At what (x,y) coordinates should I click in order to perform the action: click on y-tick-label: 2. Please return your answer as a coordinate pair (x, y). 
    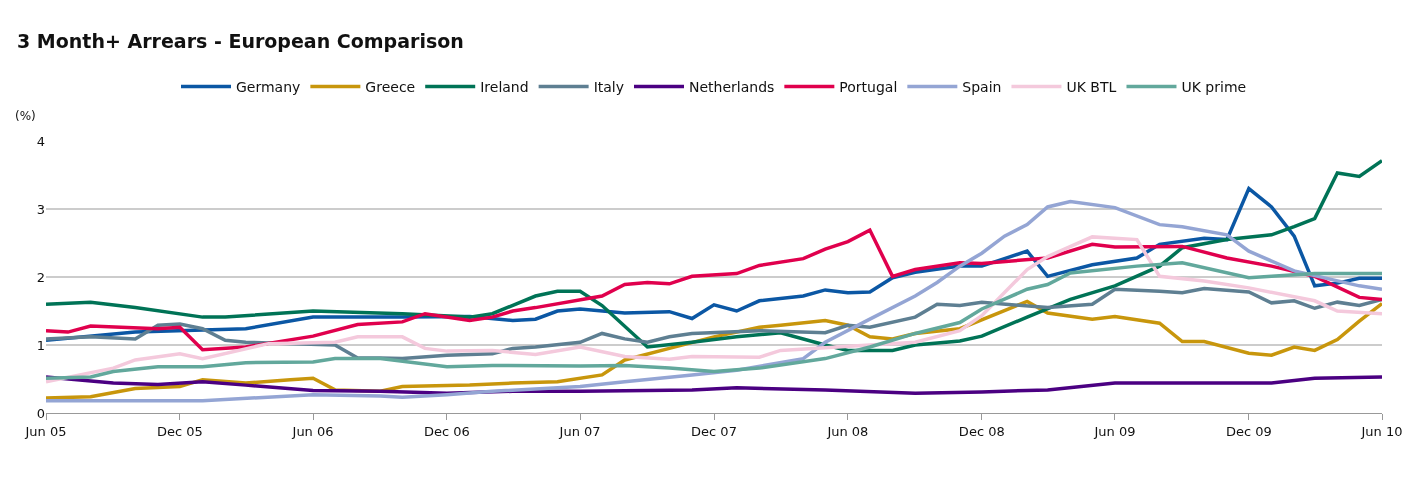
    Looking at the image, I should click on (40, 277).